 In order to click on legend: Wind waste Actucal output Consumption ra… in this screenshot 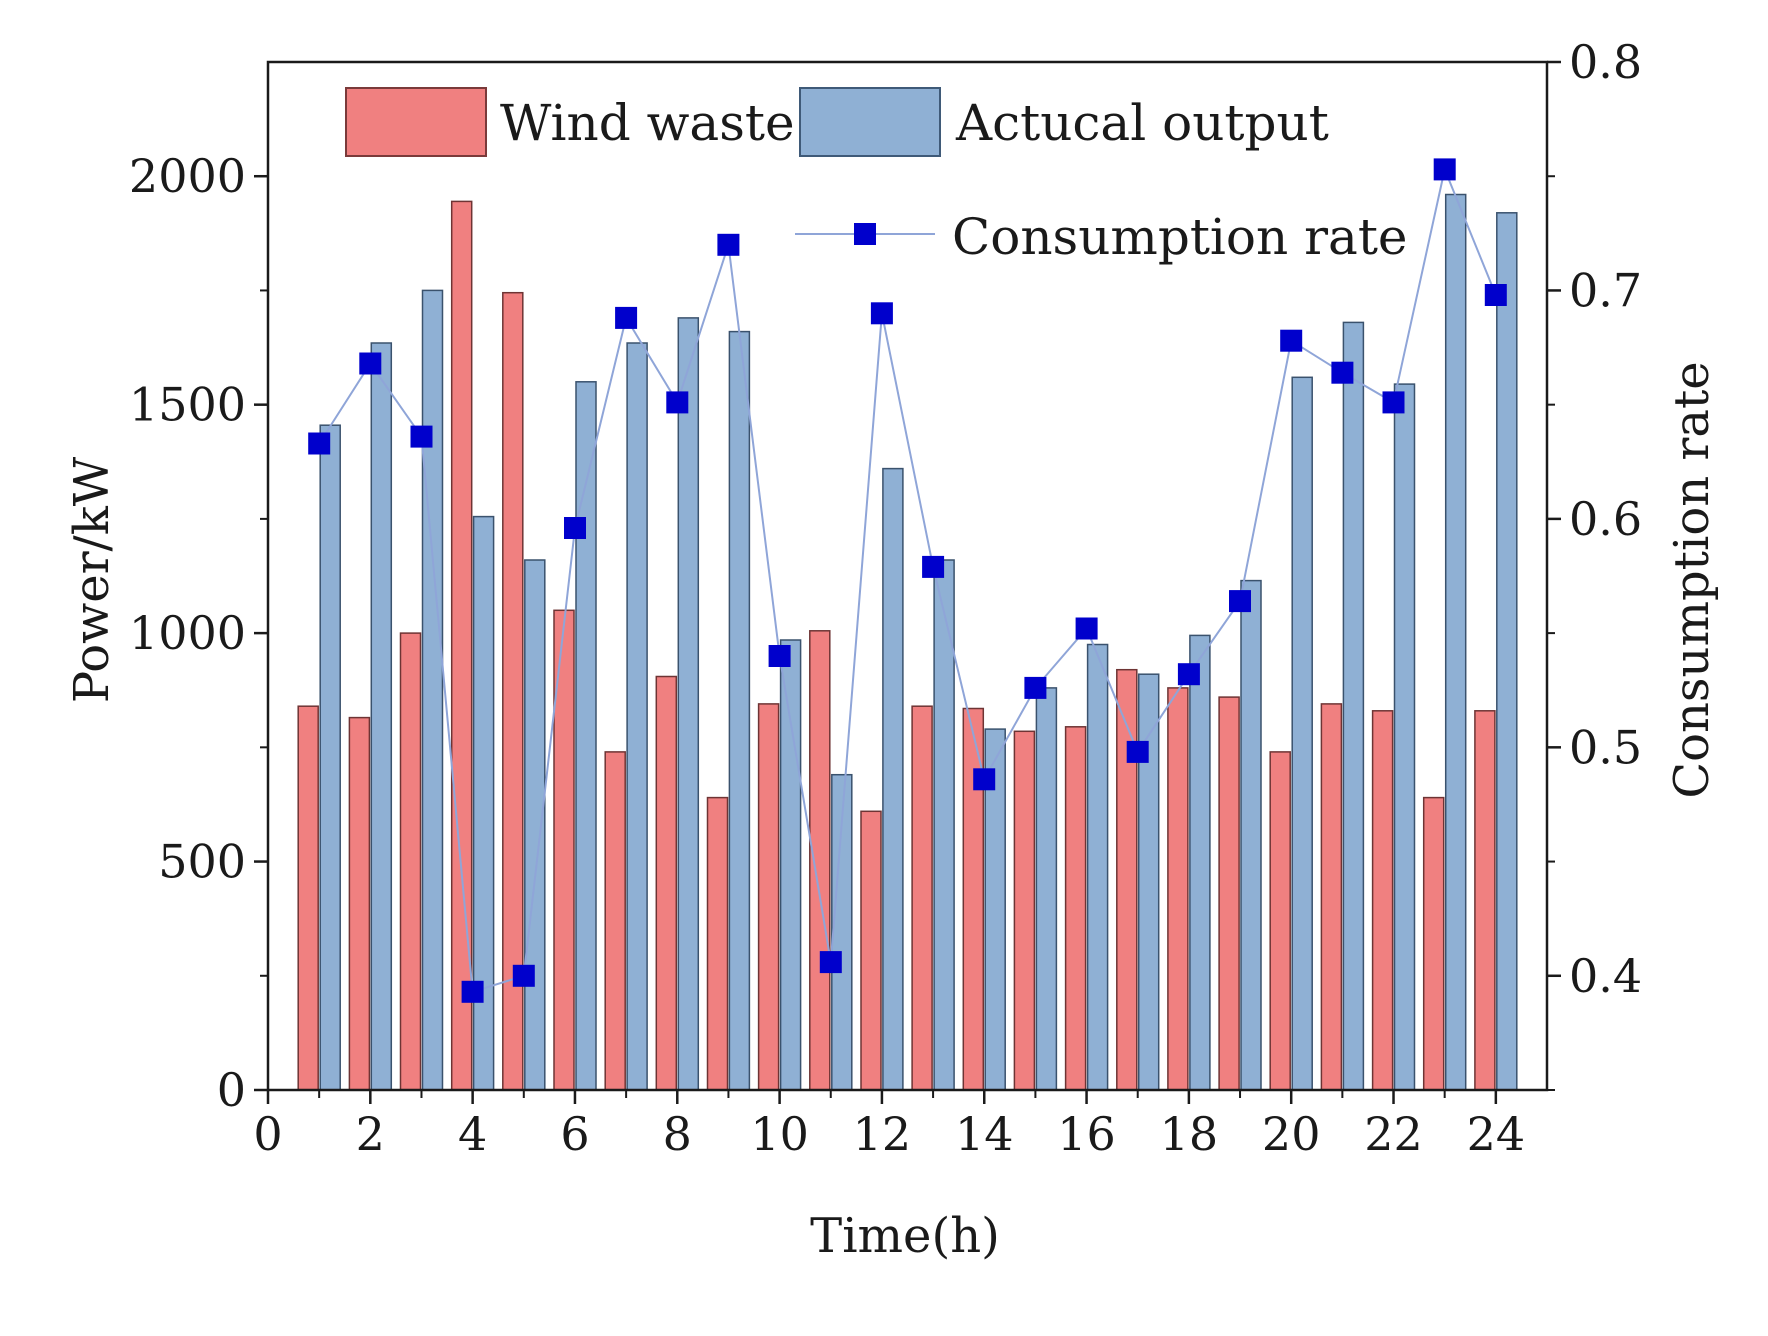, I will do `click(876, 176)`.